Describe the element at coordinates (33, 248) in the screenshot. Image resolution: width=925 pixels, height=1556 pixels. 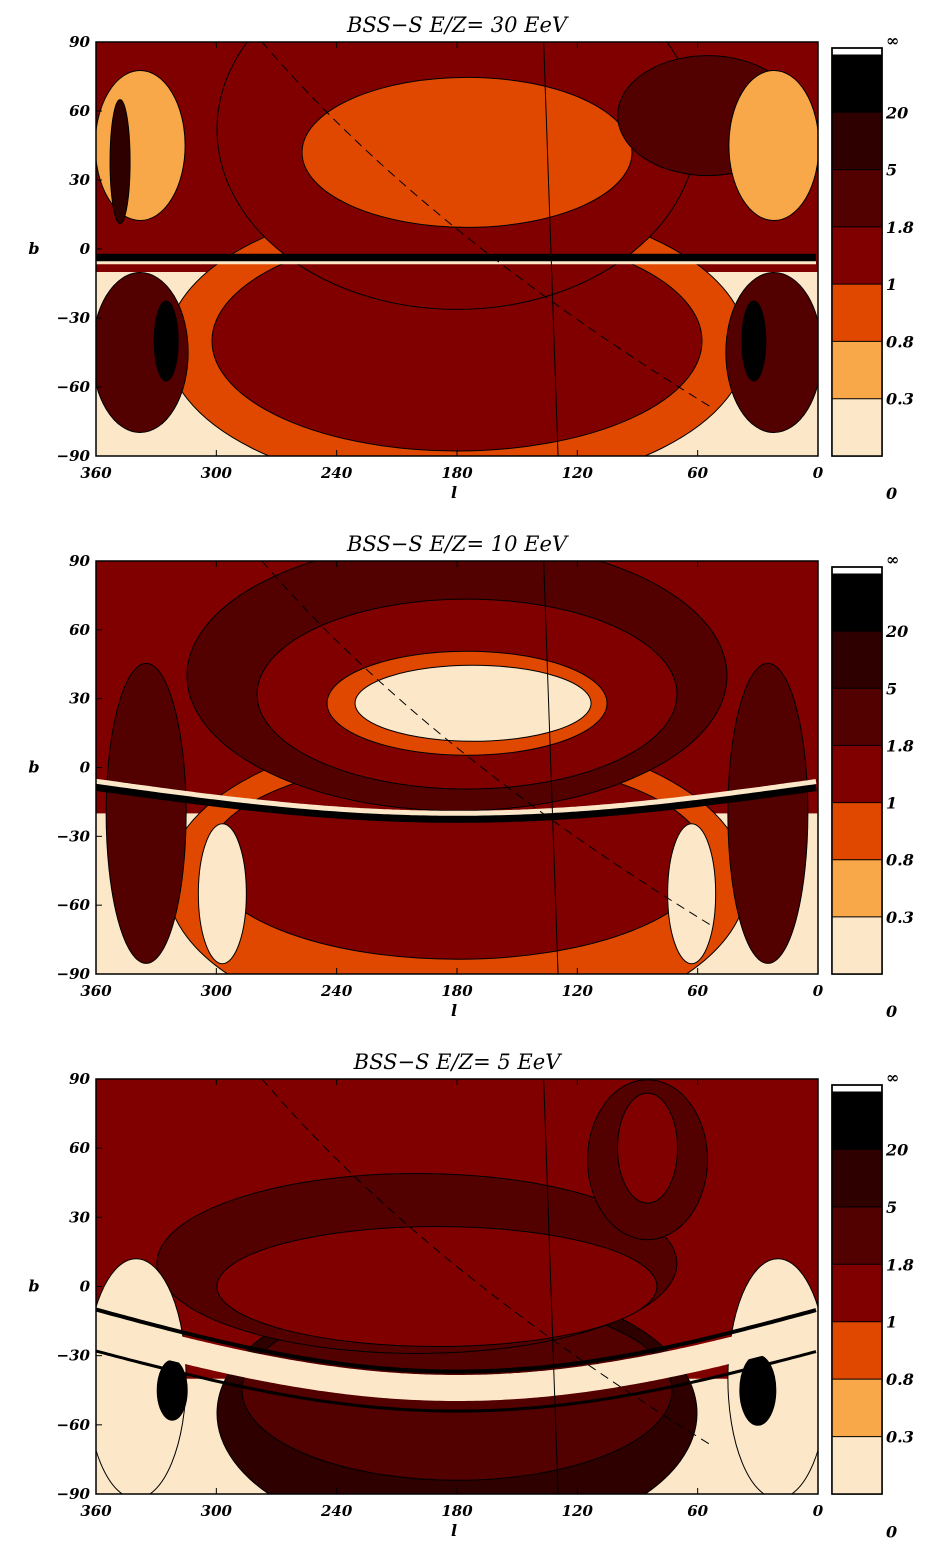
I see `y-axis-label: b` at that location.